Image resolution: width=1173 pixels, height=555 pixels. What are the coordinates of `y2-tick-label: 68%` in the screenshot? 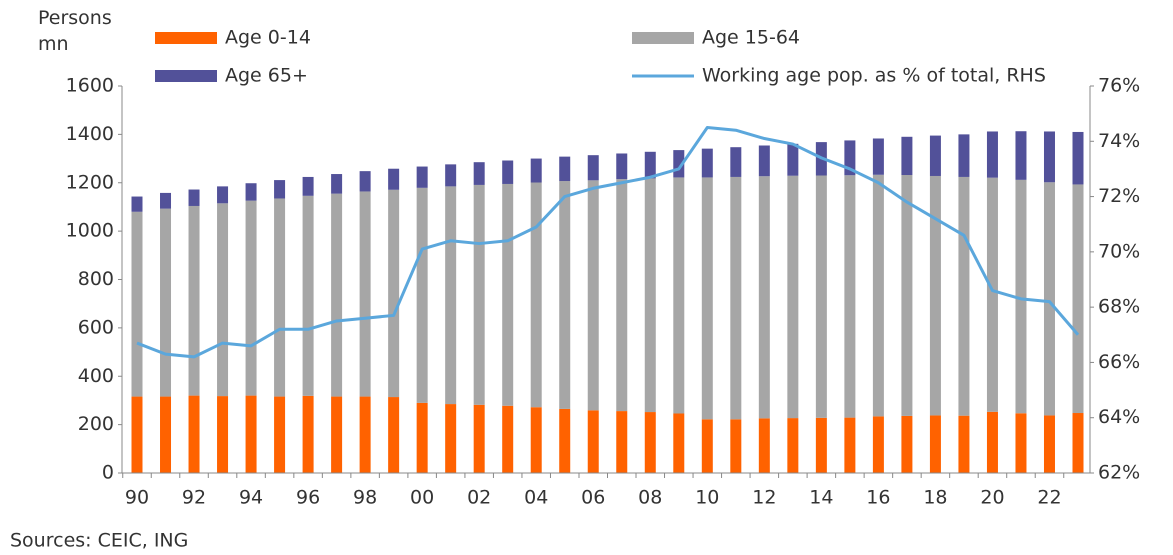 It's located at (1119, 307).